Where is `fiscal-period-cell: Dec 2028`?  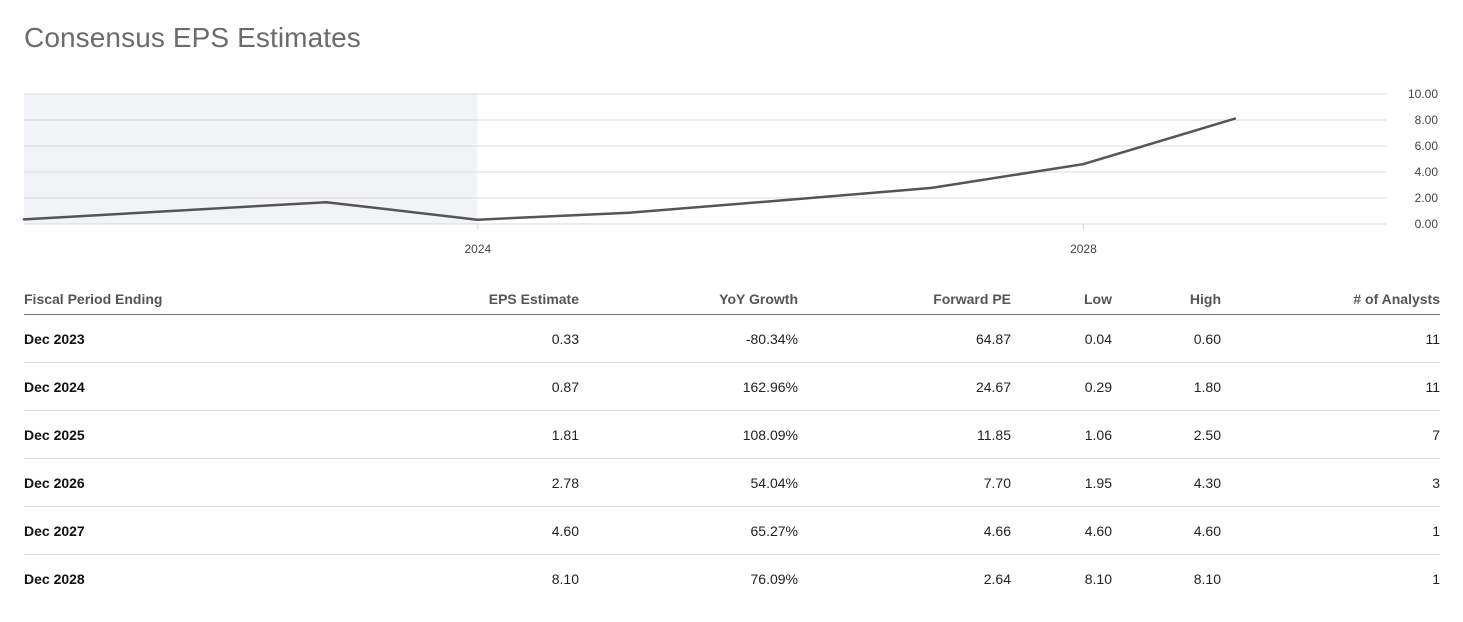
fiscal-period-cell: Dec 2028 is located at coordinates (54, 578).